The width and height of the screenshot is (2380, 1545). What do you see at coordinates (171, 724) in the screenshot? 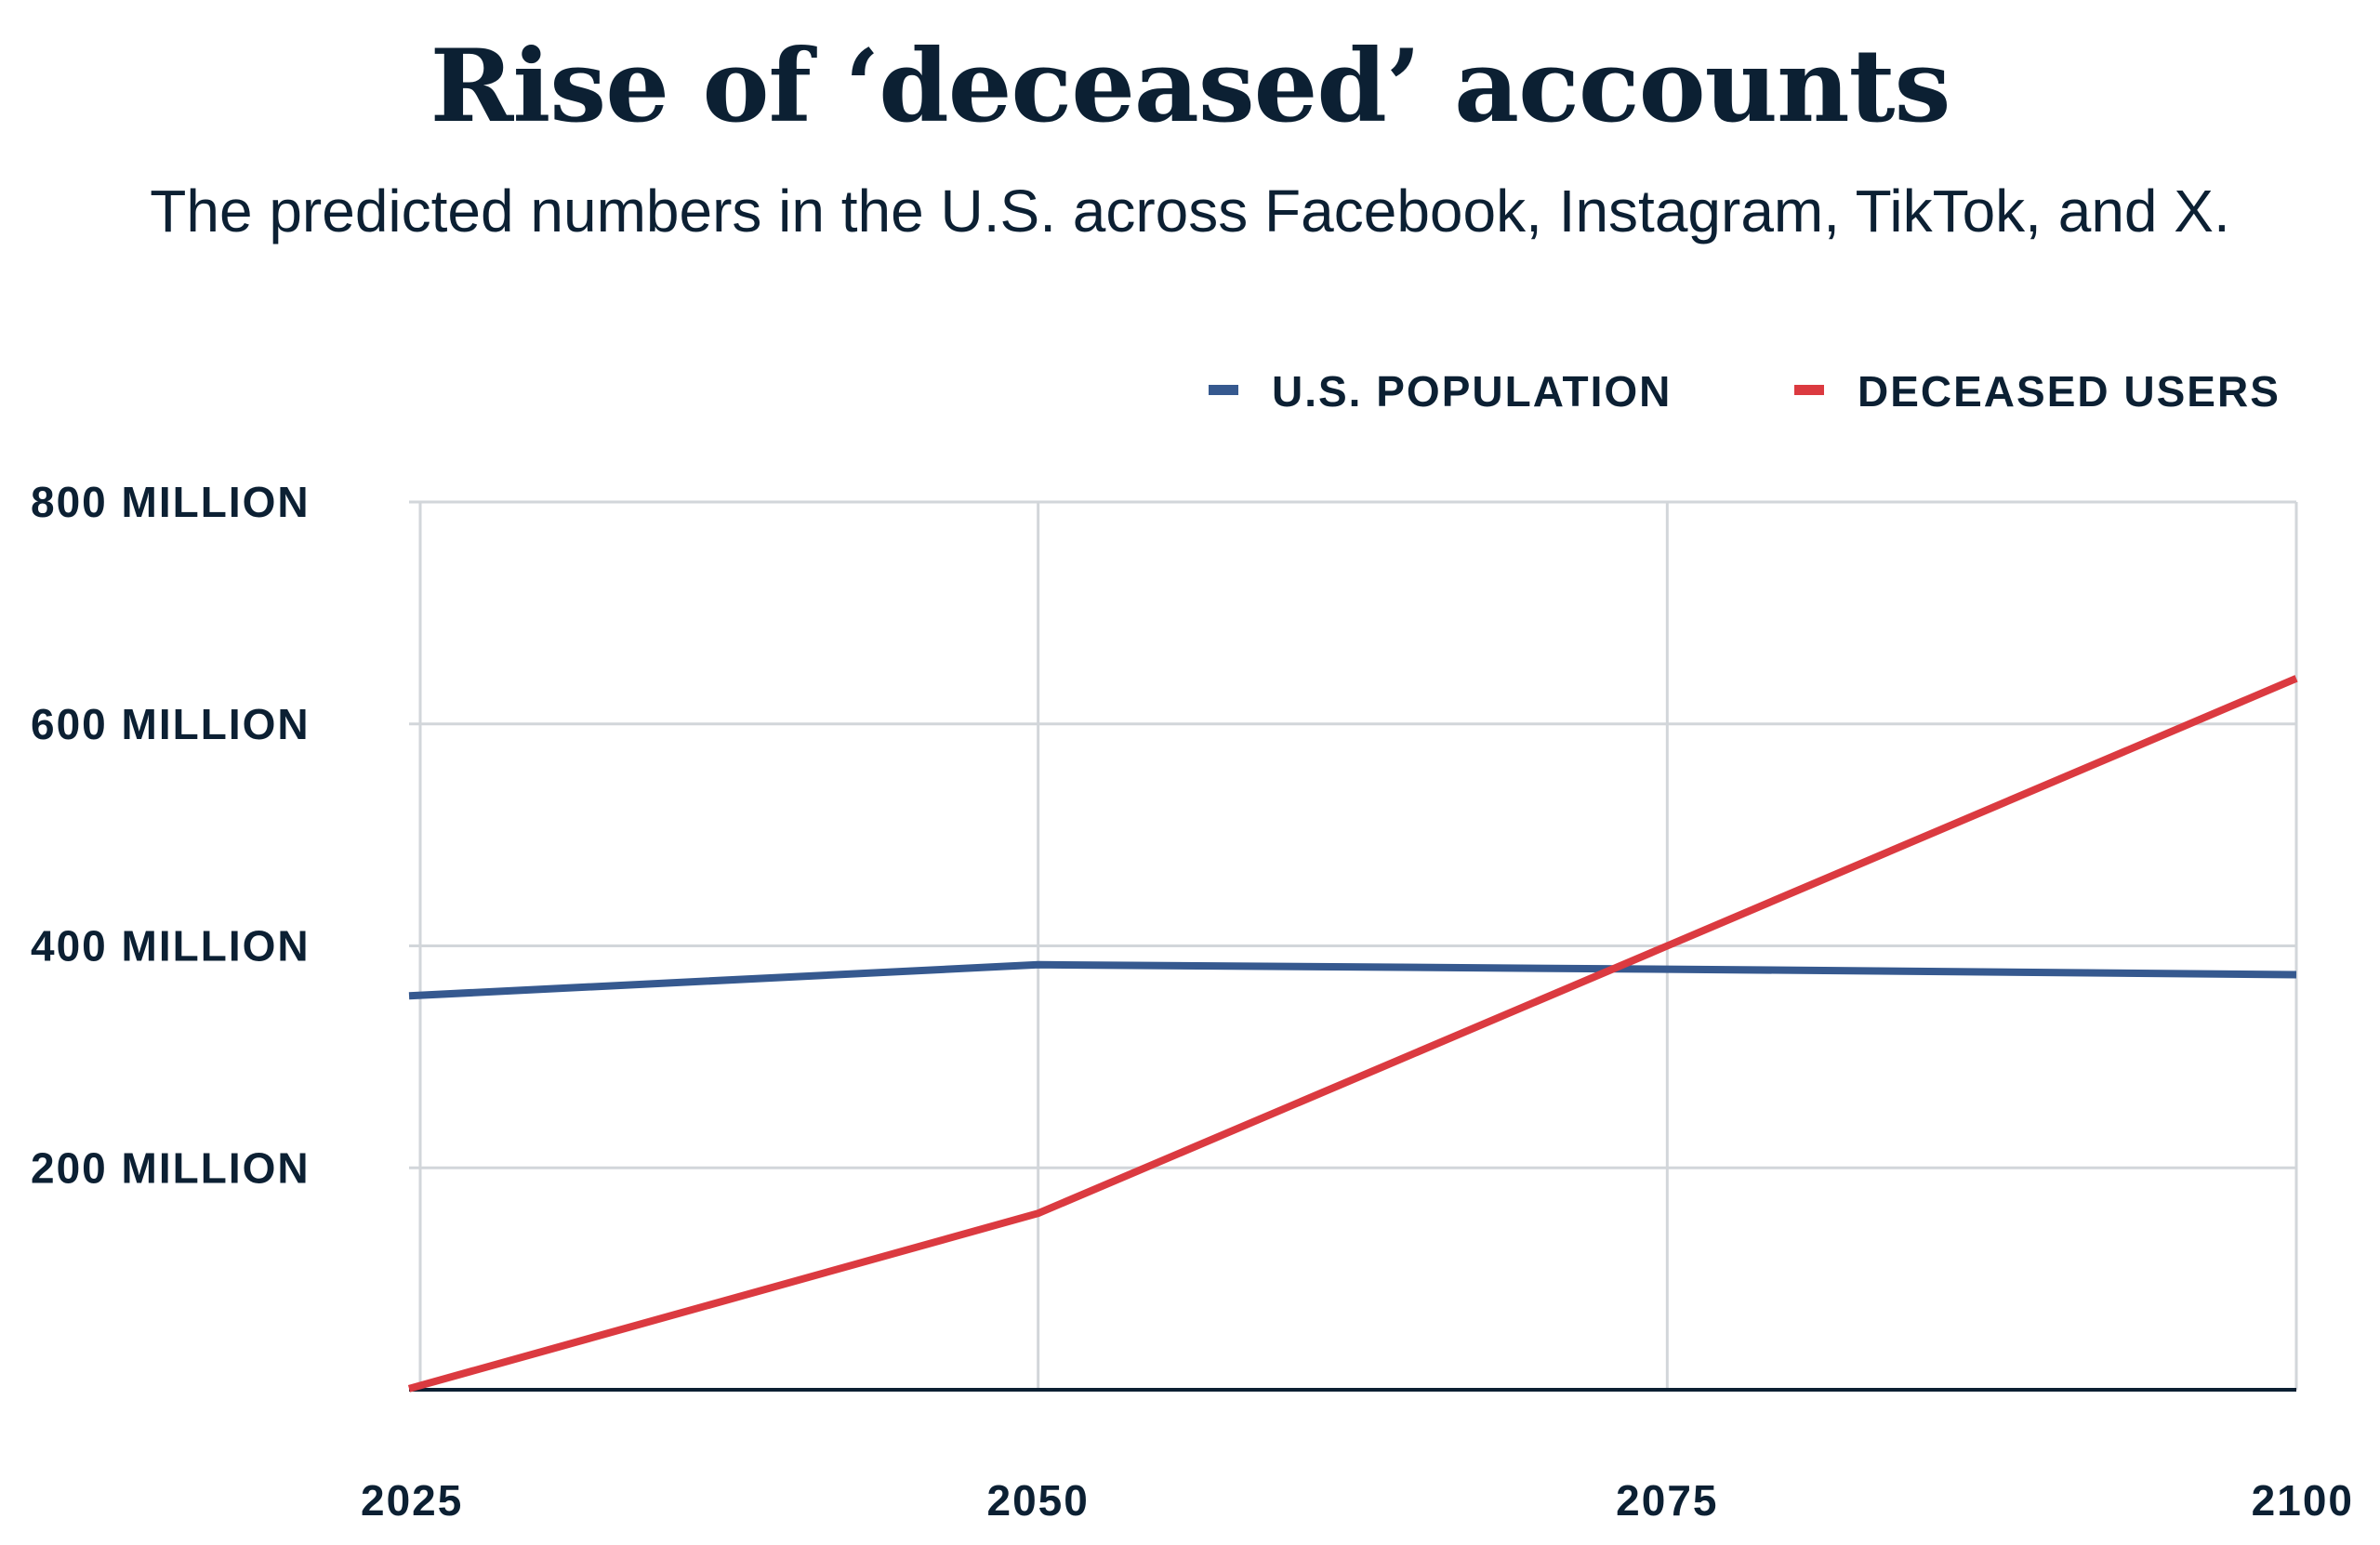
I see `y-tick-label: 600 MILLION` at bounding box center [171, 724].